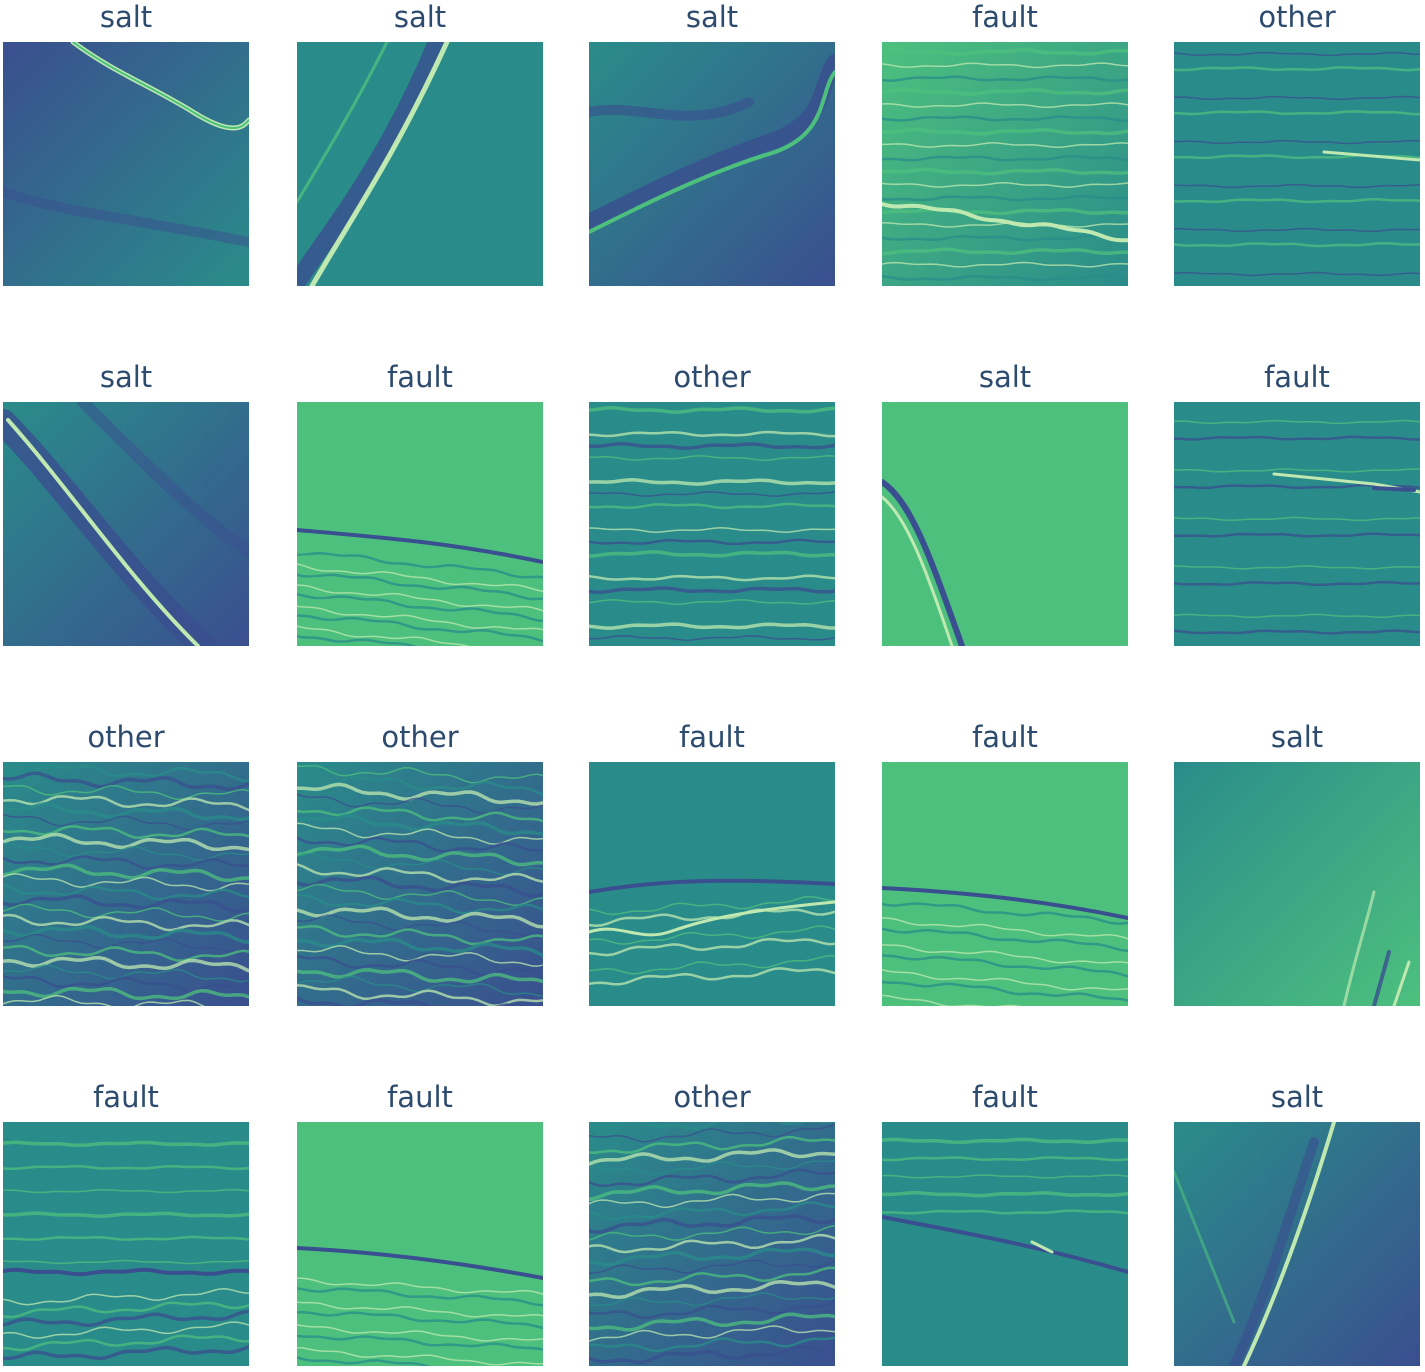 This screenshot has height=1372, width=1425. I want to click on image-tile-13: fault, so click(712, 865).